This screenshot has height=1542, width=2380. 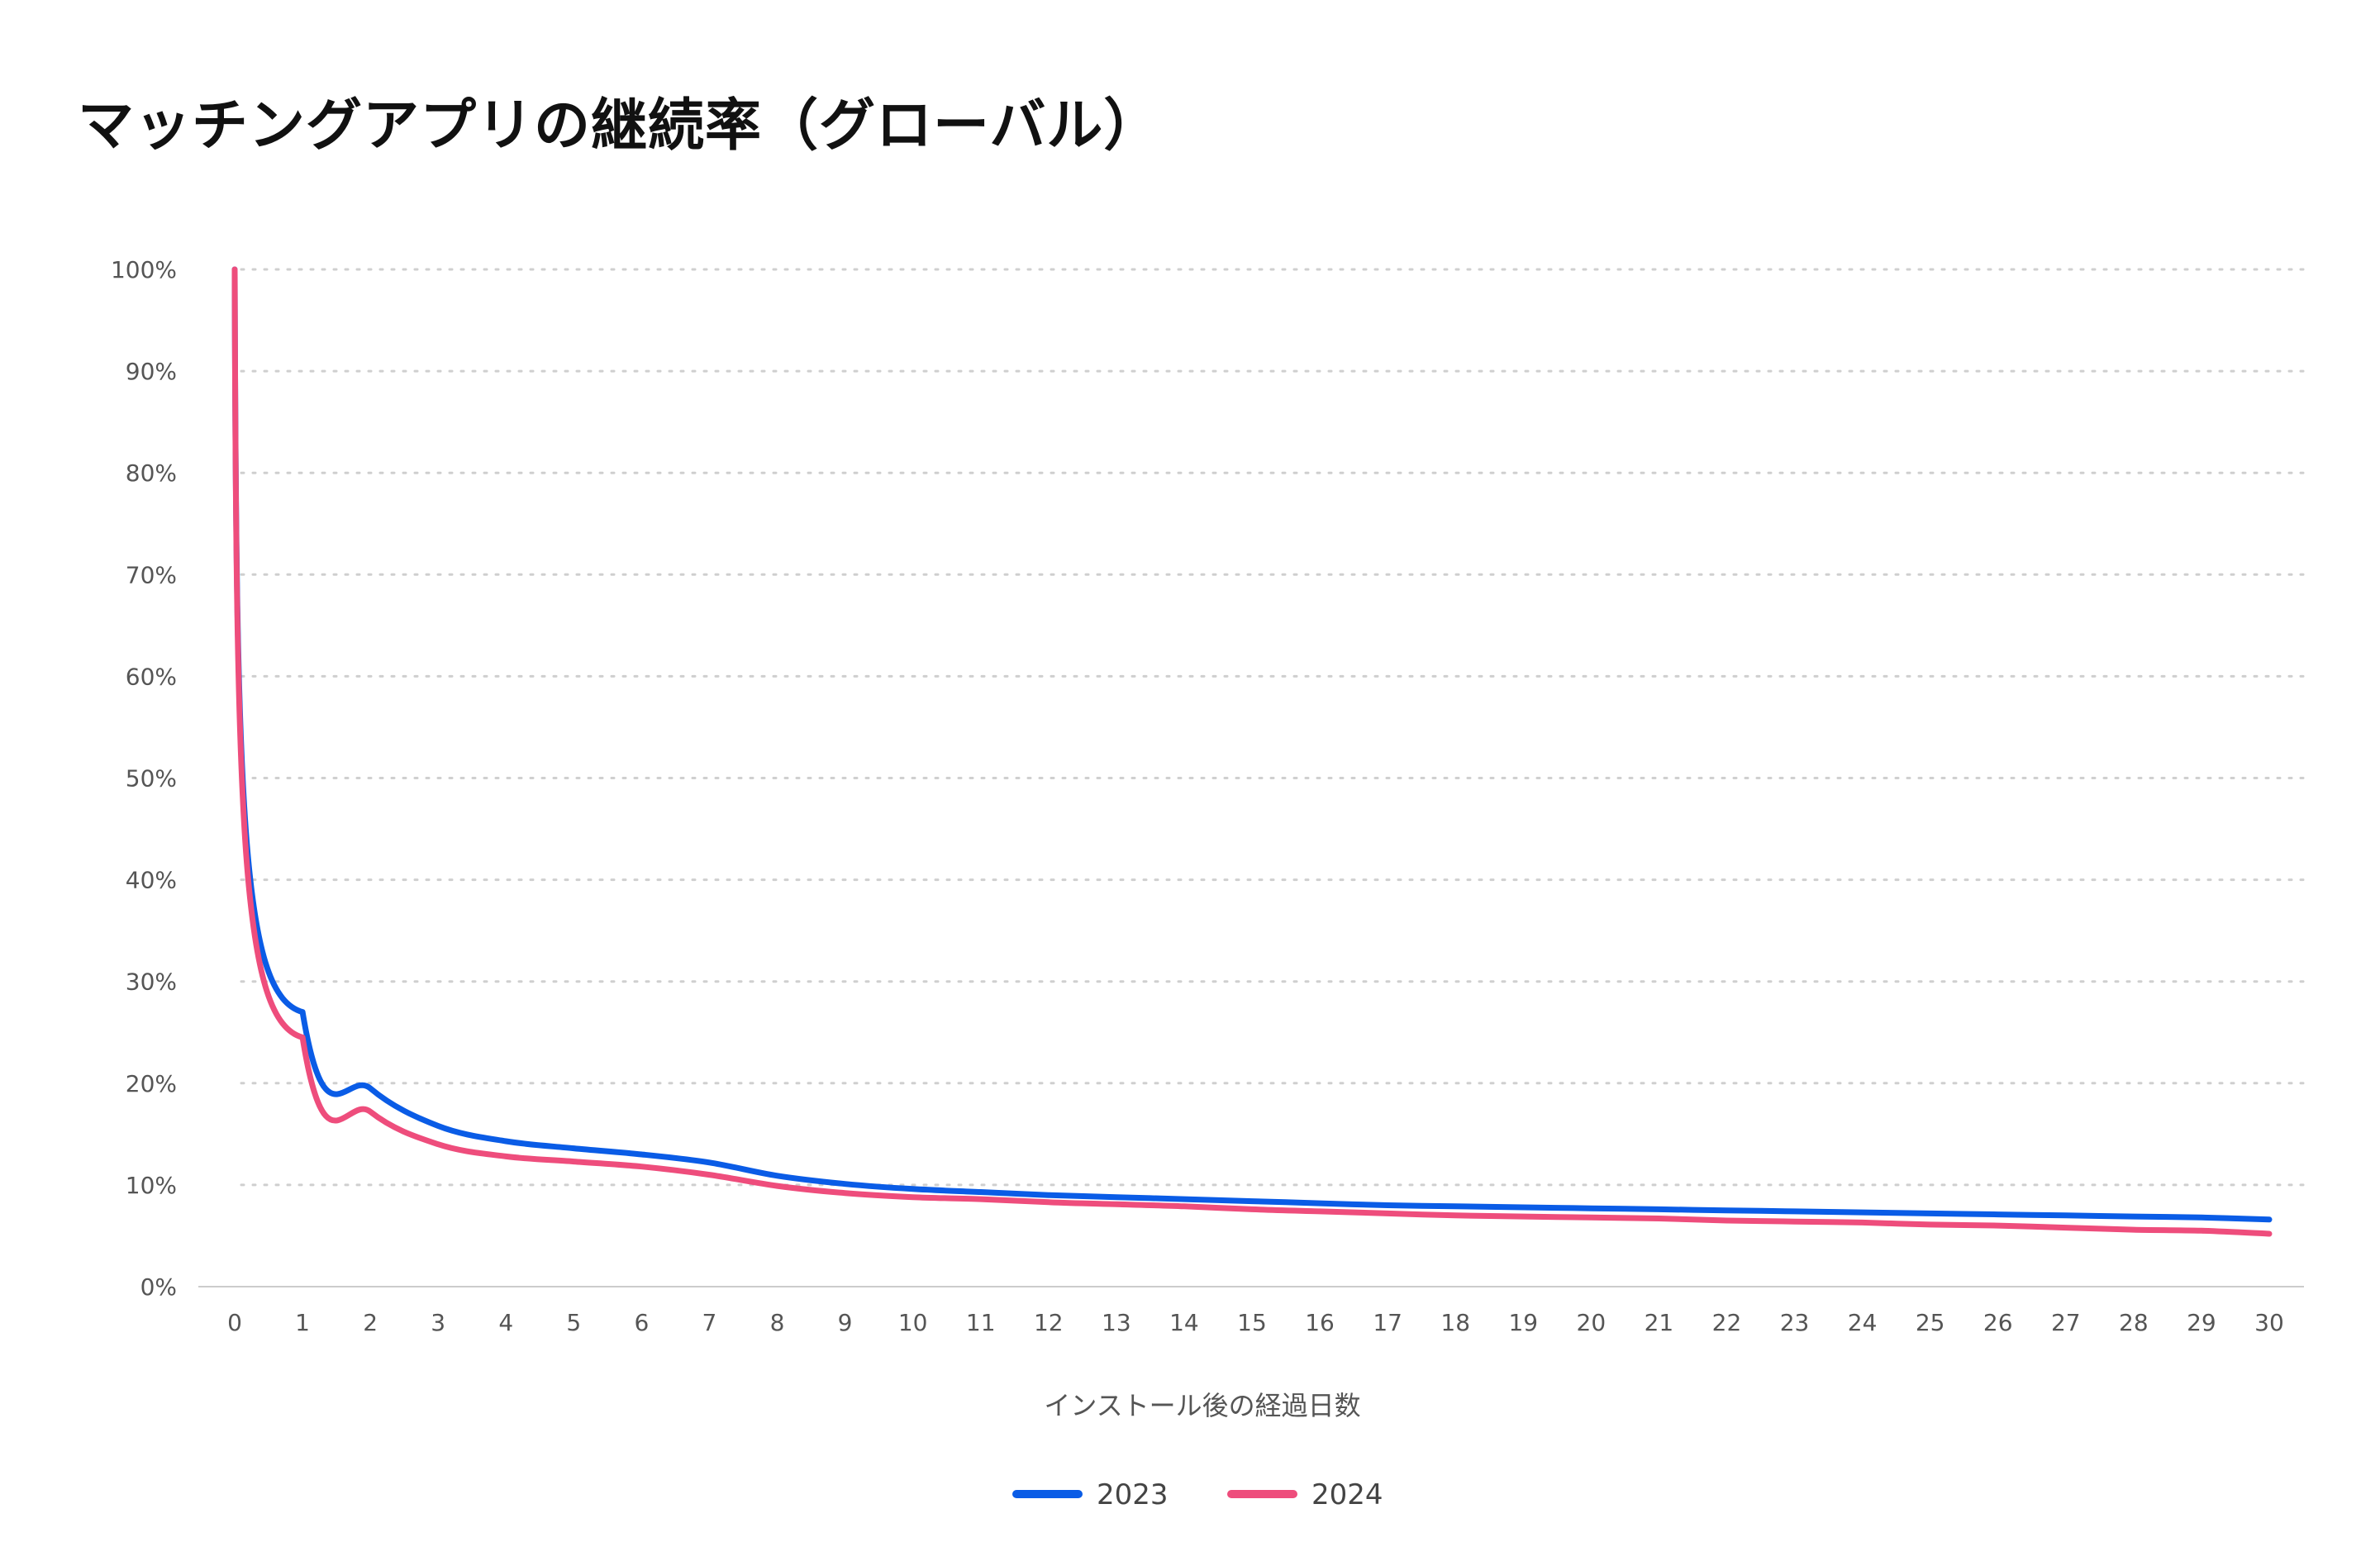 I want to click on y-tick-label: 50%, so click(x=151, y=778).